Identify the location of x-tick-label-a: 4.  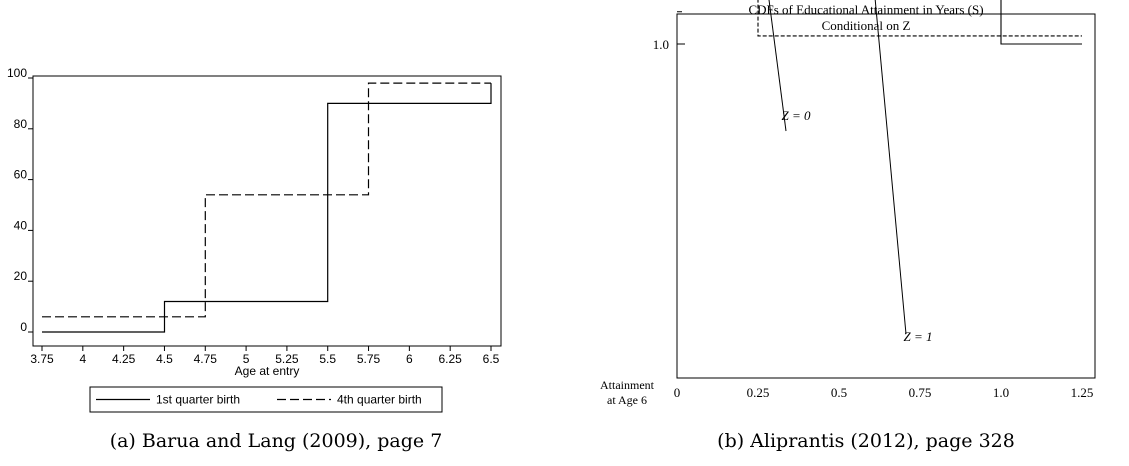
(82, 359).